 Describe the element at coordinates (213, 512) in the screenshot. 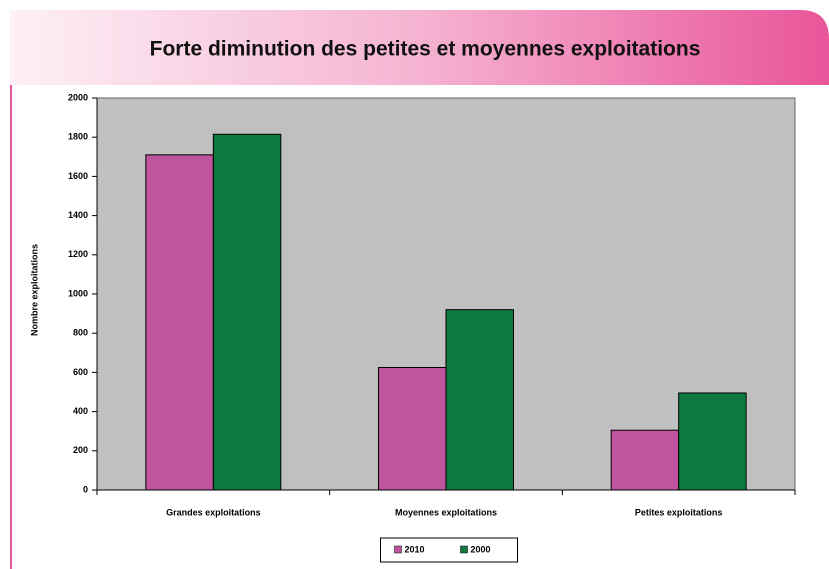

I see `x-tick-label: Grandes exploitations` at that location.